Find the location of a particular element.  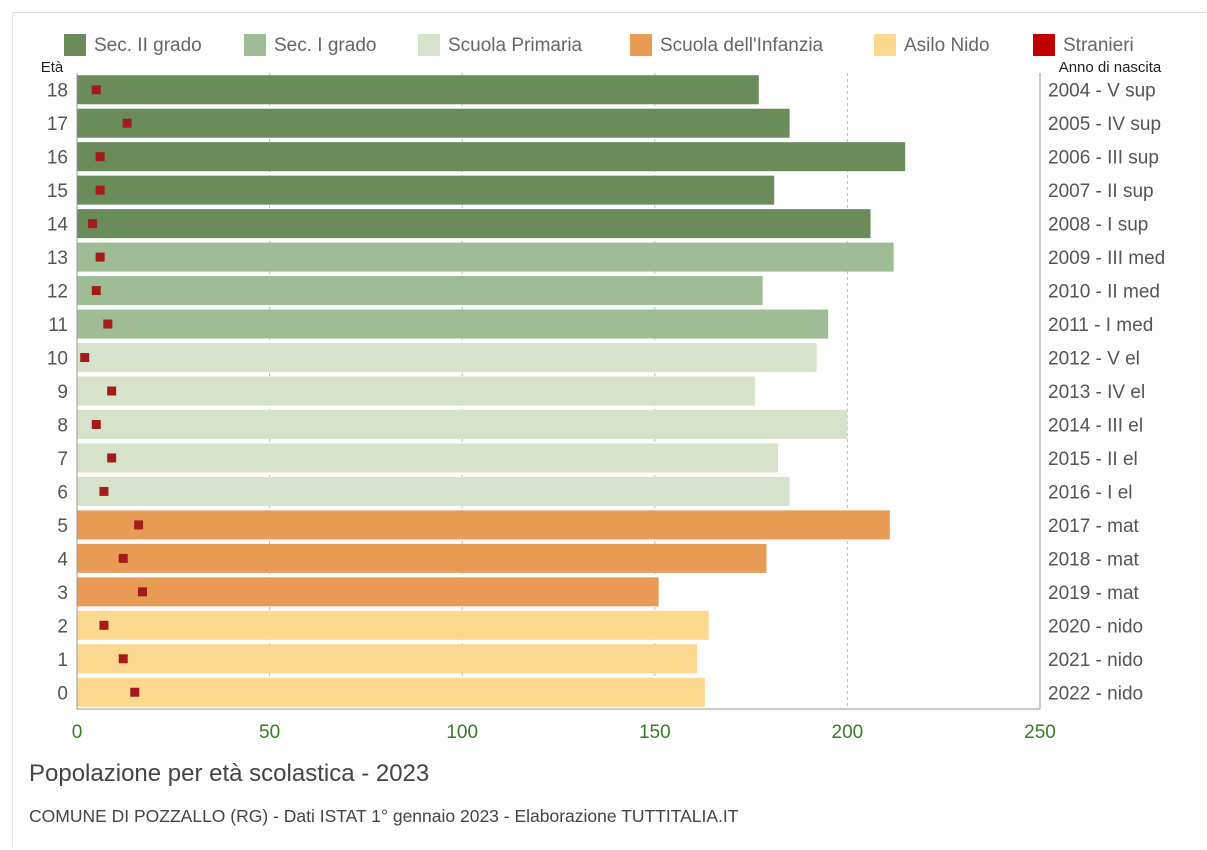

x-tick-label-50: 50 is located at coordinates (269, 732).